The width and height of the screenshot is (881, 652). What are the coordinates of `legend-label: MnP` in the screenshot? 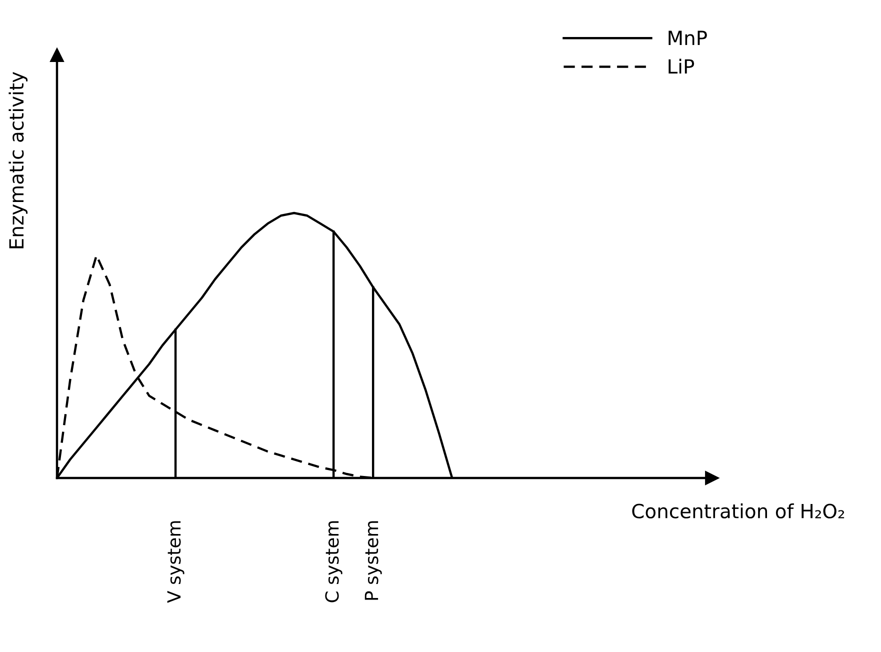 It's located at (687, 37).